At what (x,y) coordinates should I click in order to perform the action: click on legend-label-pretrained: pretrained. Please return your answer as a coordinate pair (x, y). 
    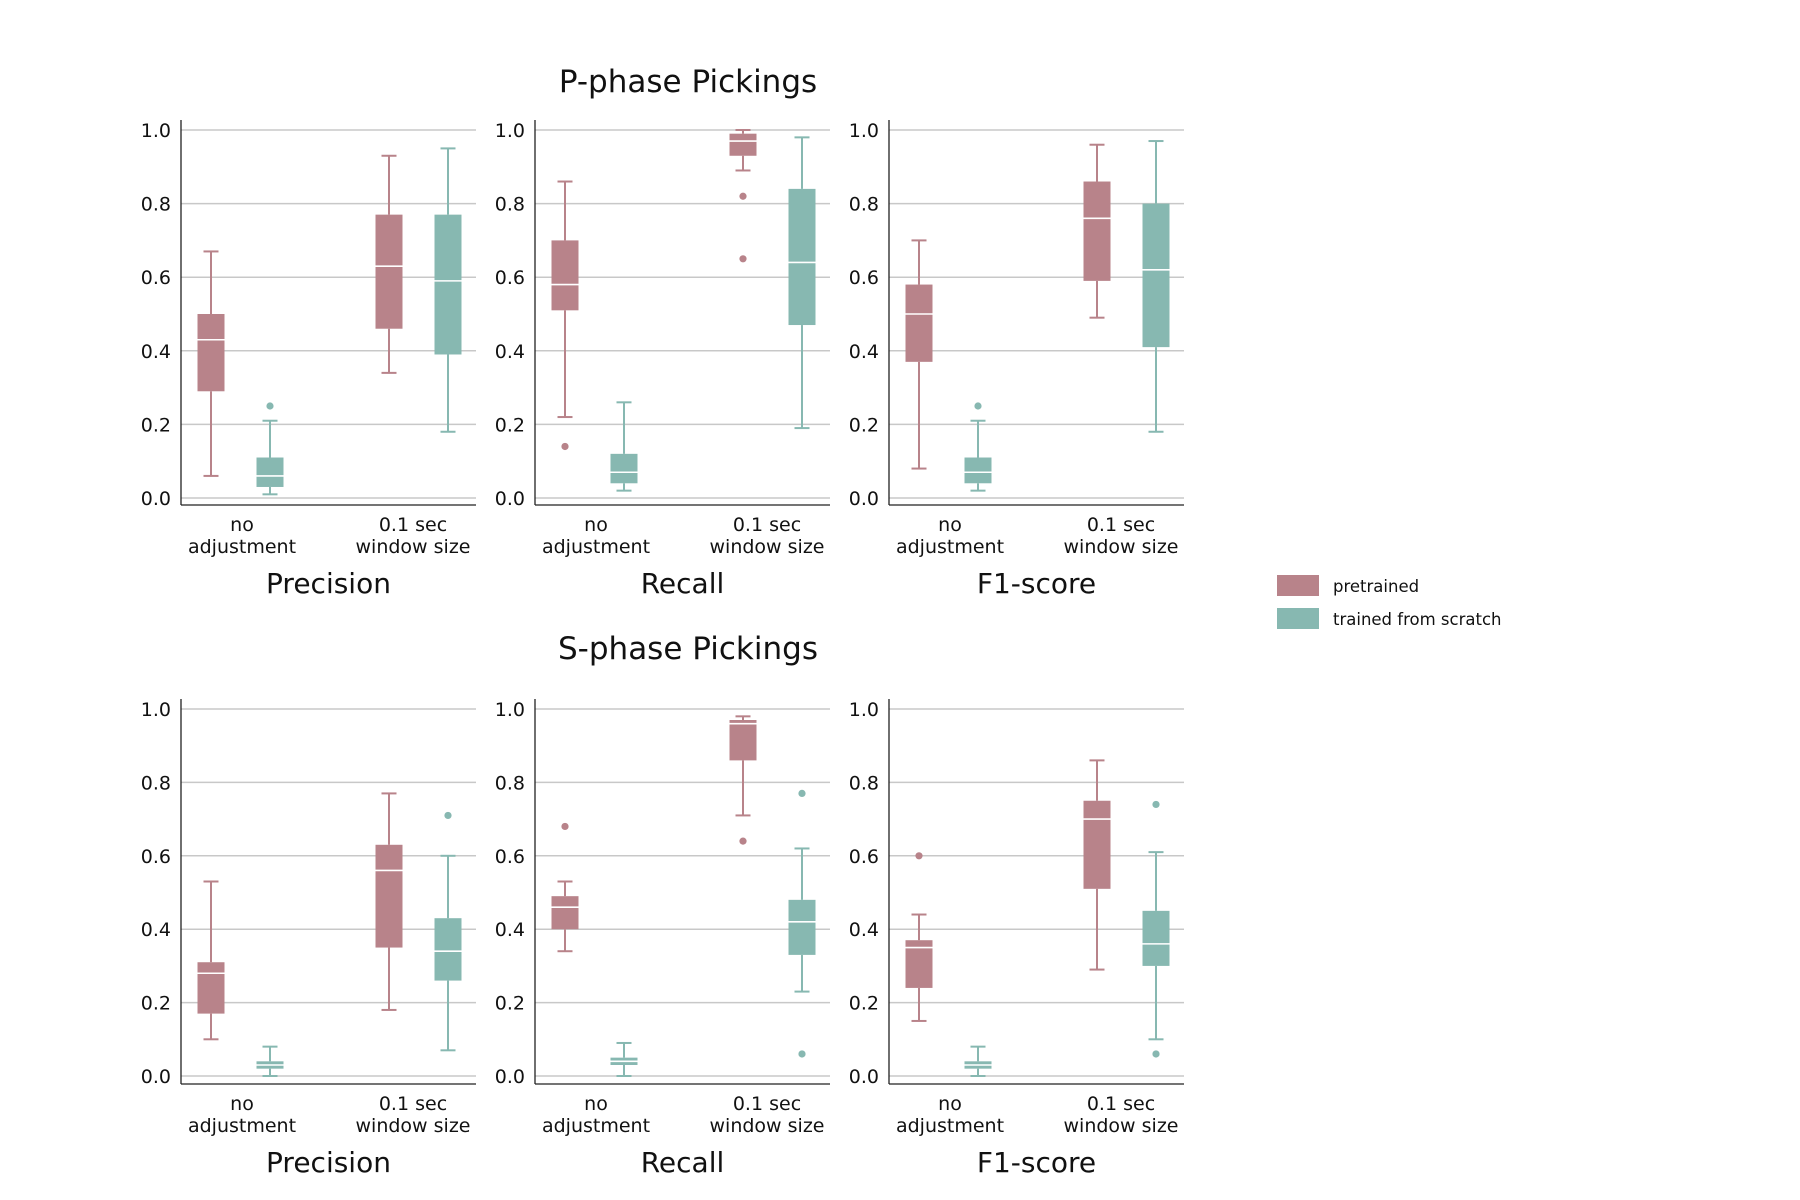
    Looking at the image, I should click on (1376, 586).